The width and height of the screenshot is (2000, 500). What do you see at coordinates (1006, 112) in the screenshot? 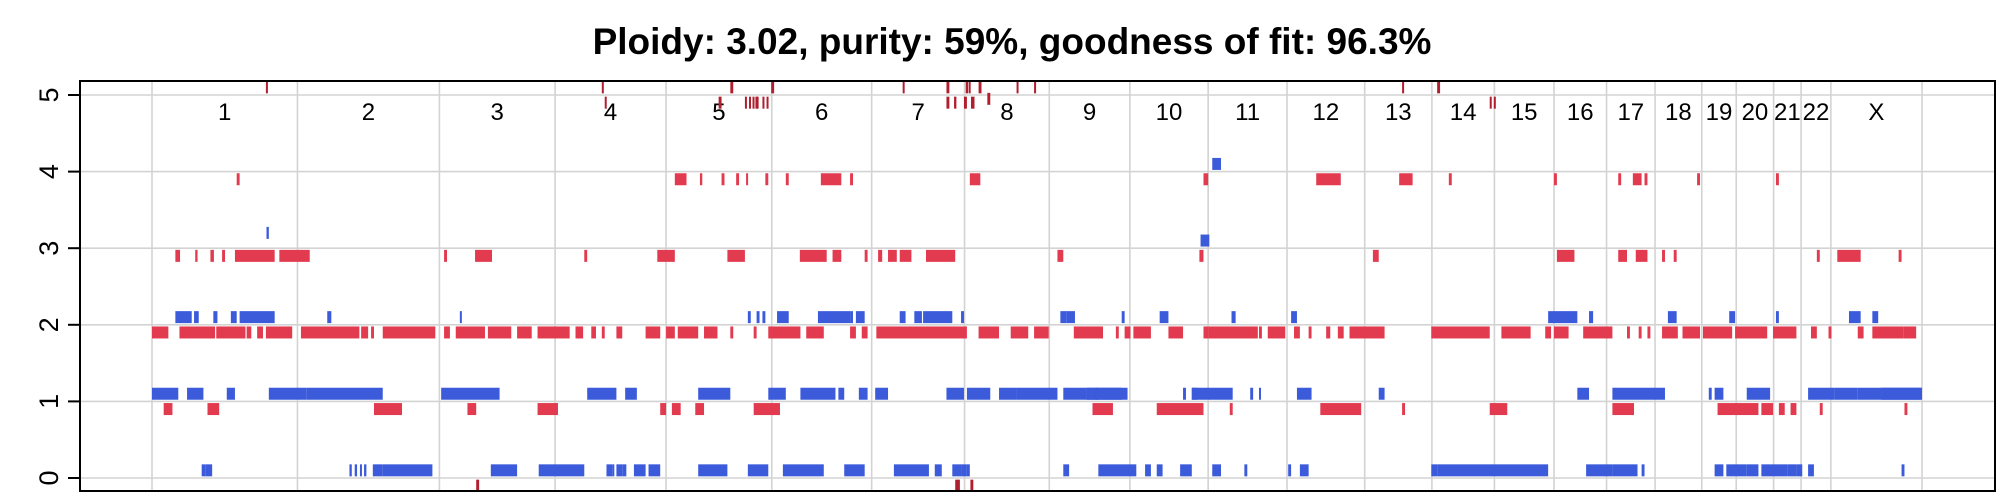
I see `chromosome-label-8: 8` at bounding box center [1006, 112].